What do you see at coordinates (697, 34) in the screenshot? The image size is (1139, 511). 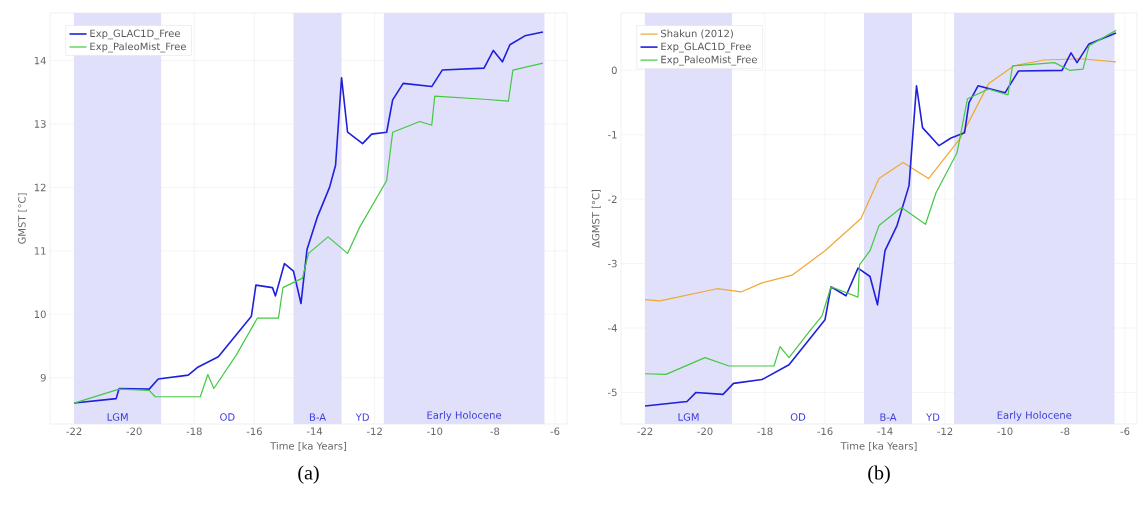 I see `legend-label: Shakun (2012)` at bounding box center [697, 34].